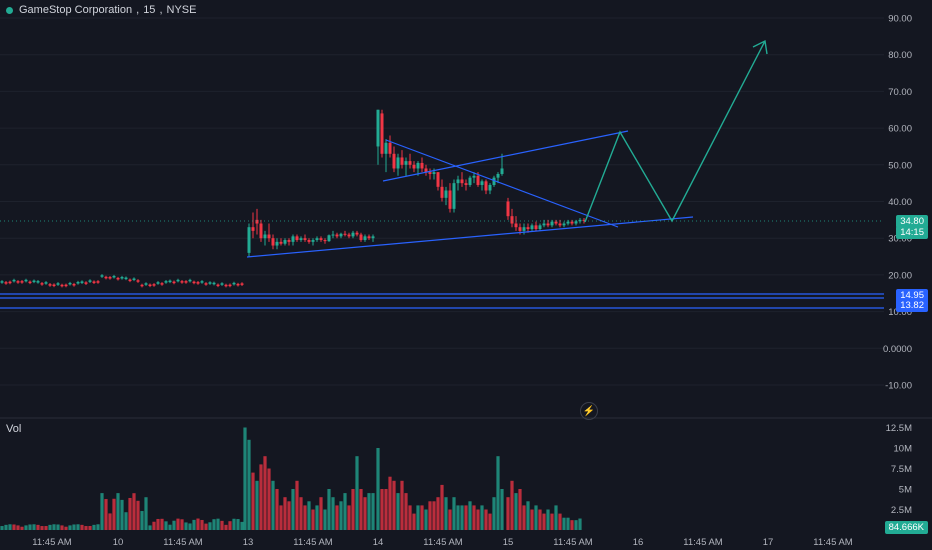  I want to click on volume-tick-label: 2.5M, so click(901, 510).